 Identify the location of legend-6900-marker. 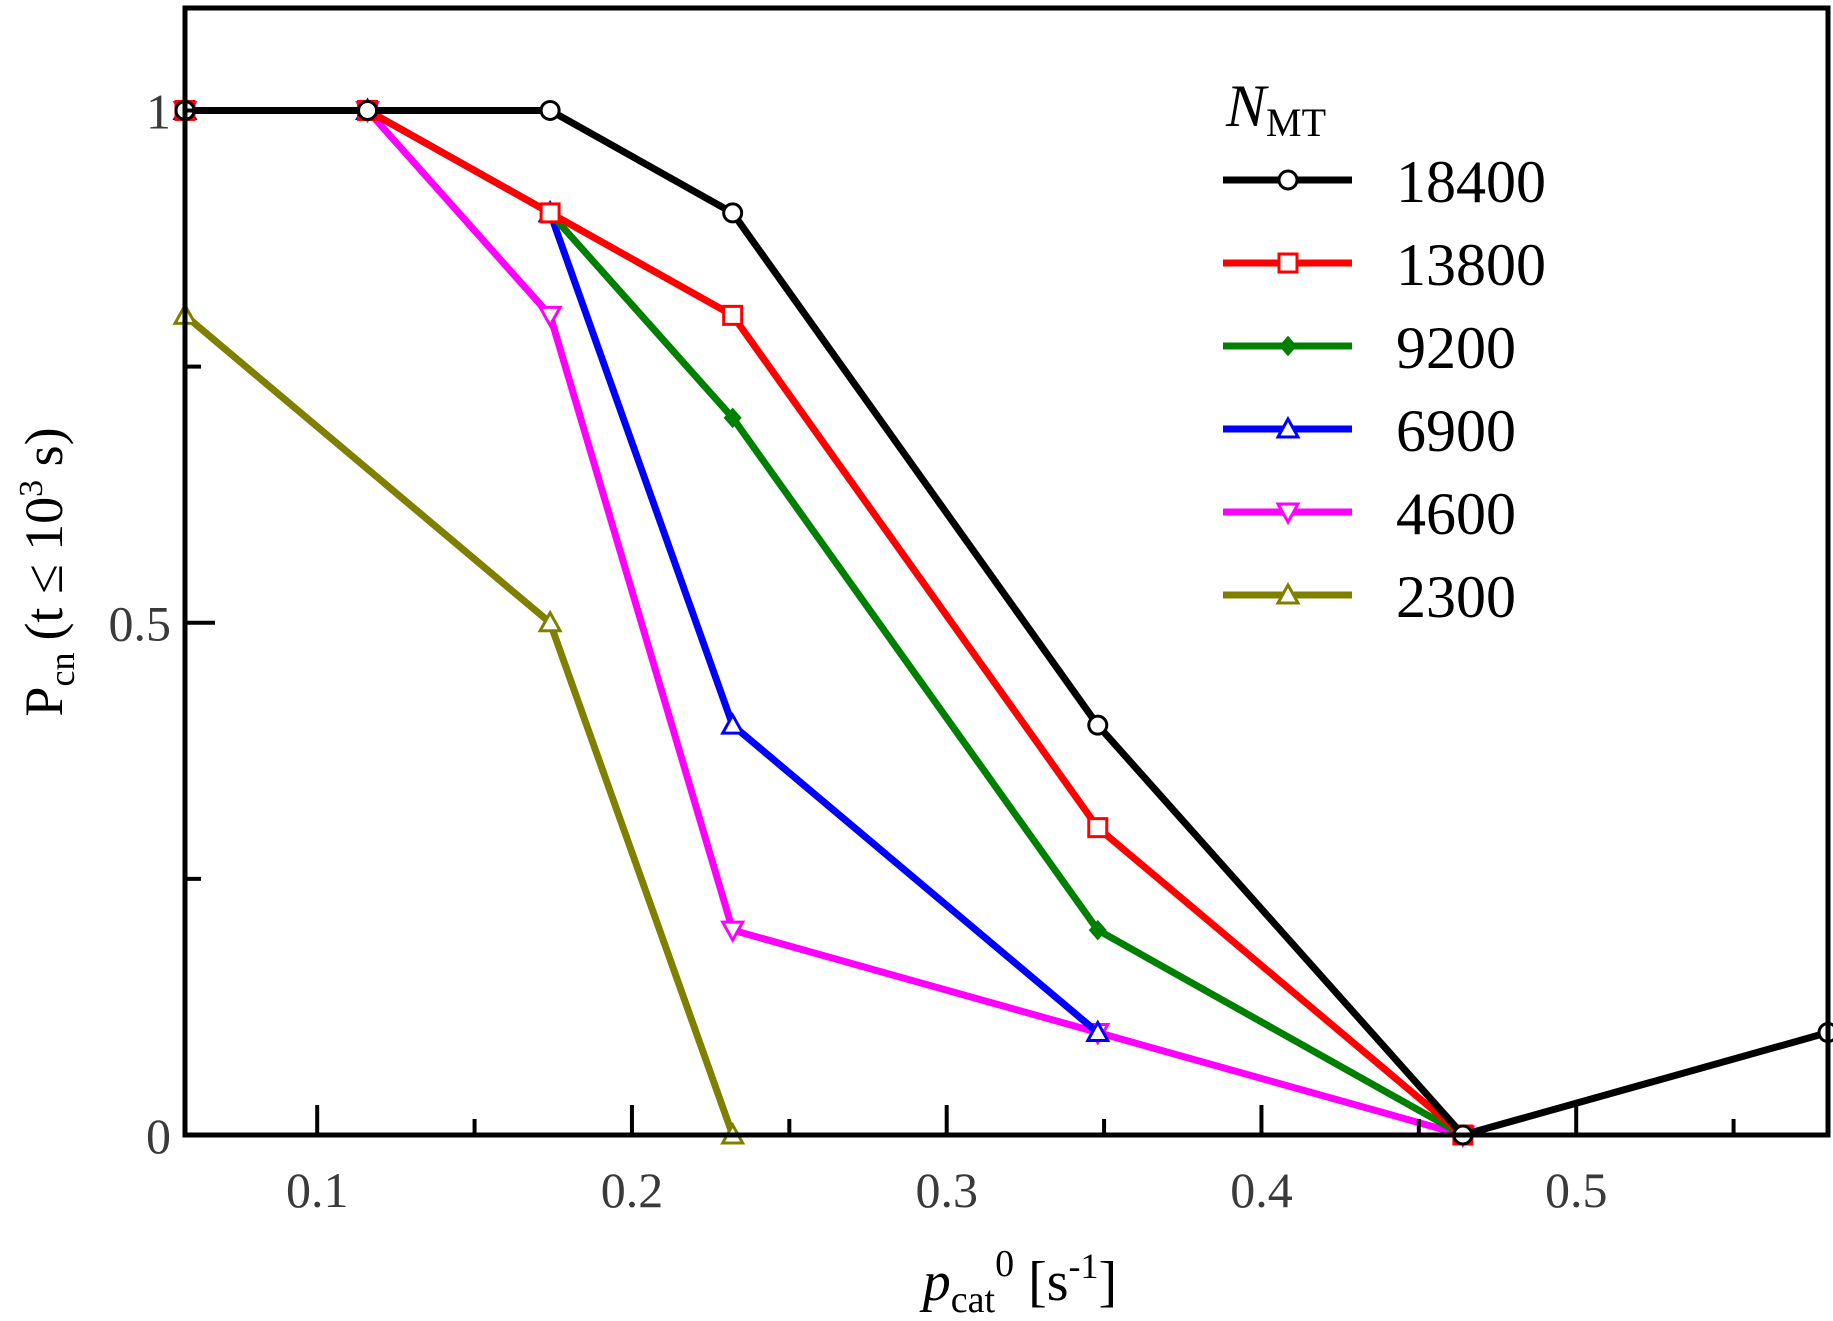
(1288, 427).